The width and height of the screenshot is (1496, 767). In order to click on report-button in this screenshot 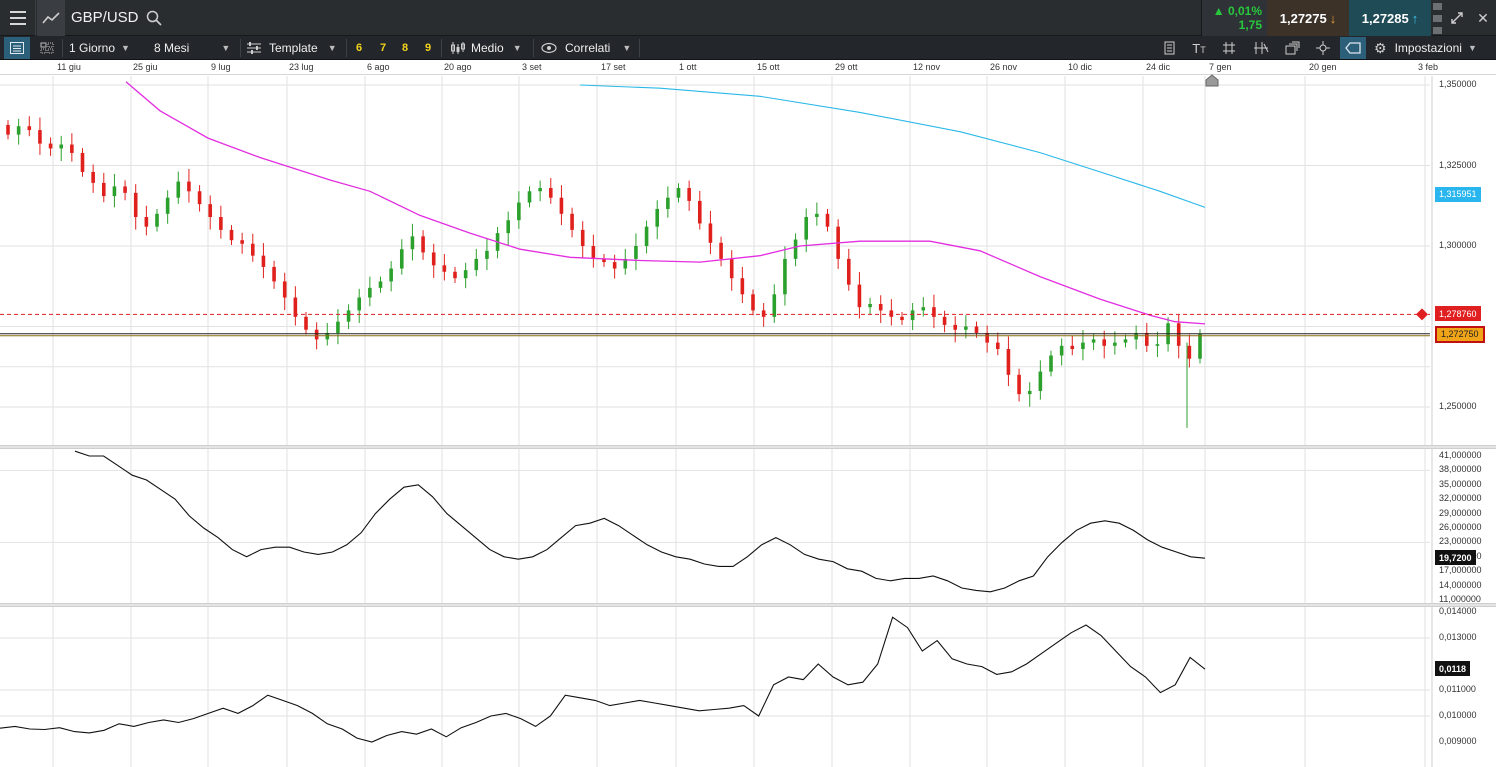, I will do `click(1169, 48)`.